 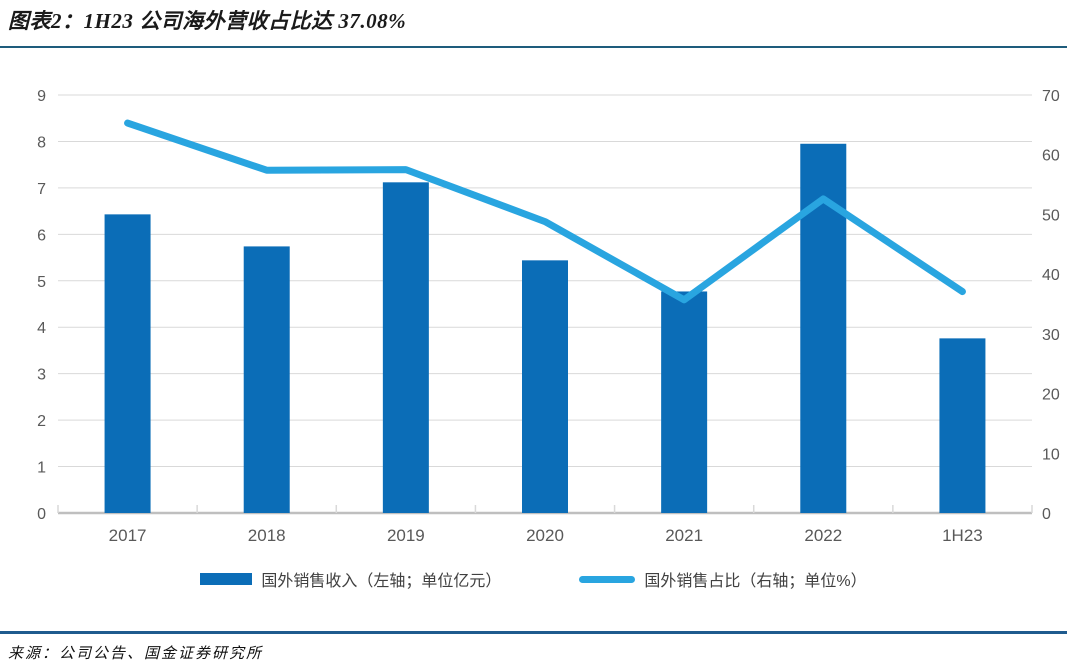 I want to click on bar-2018, so click(x=266, y=380).